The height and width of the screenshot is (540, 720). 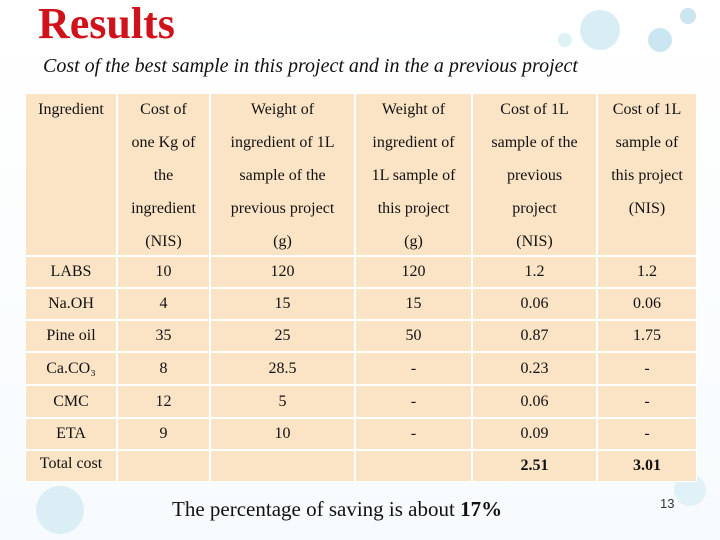 I want to click on cell-value: 1.75, so click(x=647, y=335).